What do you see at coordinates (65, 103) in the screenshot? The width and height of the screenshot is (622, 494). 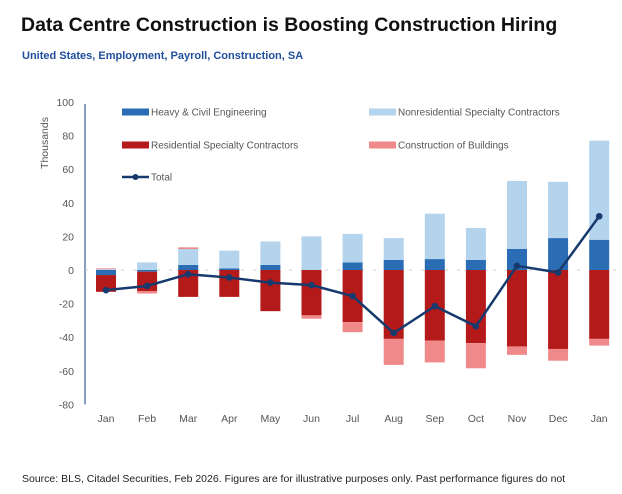 I see `y-tick-label: 100` at bounding box center [65, 103].